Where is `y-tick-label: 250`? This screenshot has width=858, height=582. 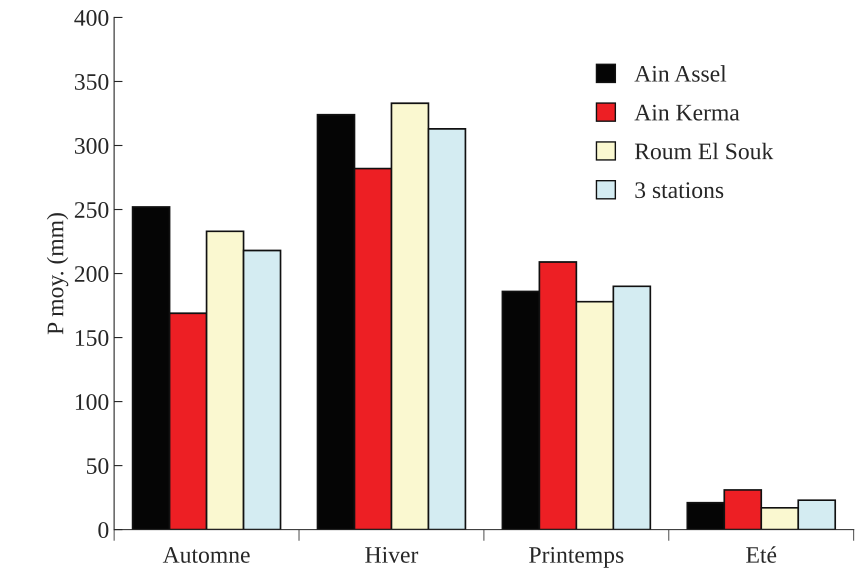
y-tick-label: 250 is located at coordinates (91, 210).